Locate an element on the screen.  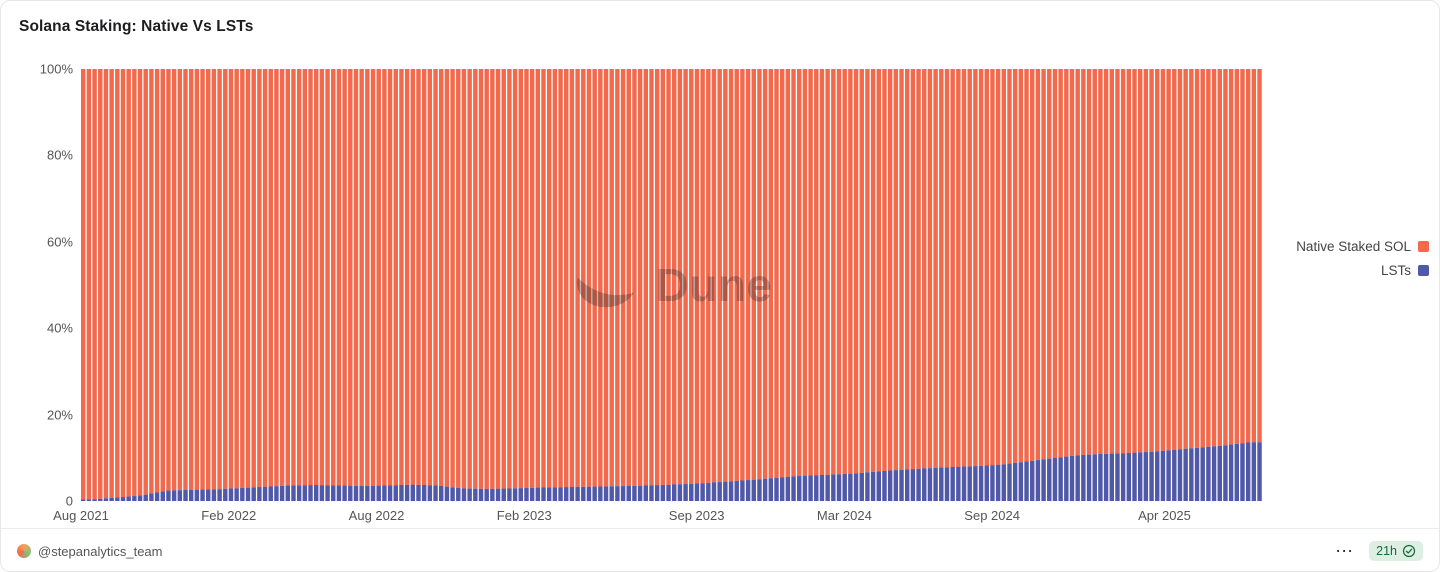
y-tick-label: 40% is located at coordinates (59, 328).